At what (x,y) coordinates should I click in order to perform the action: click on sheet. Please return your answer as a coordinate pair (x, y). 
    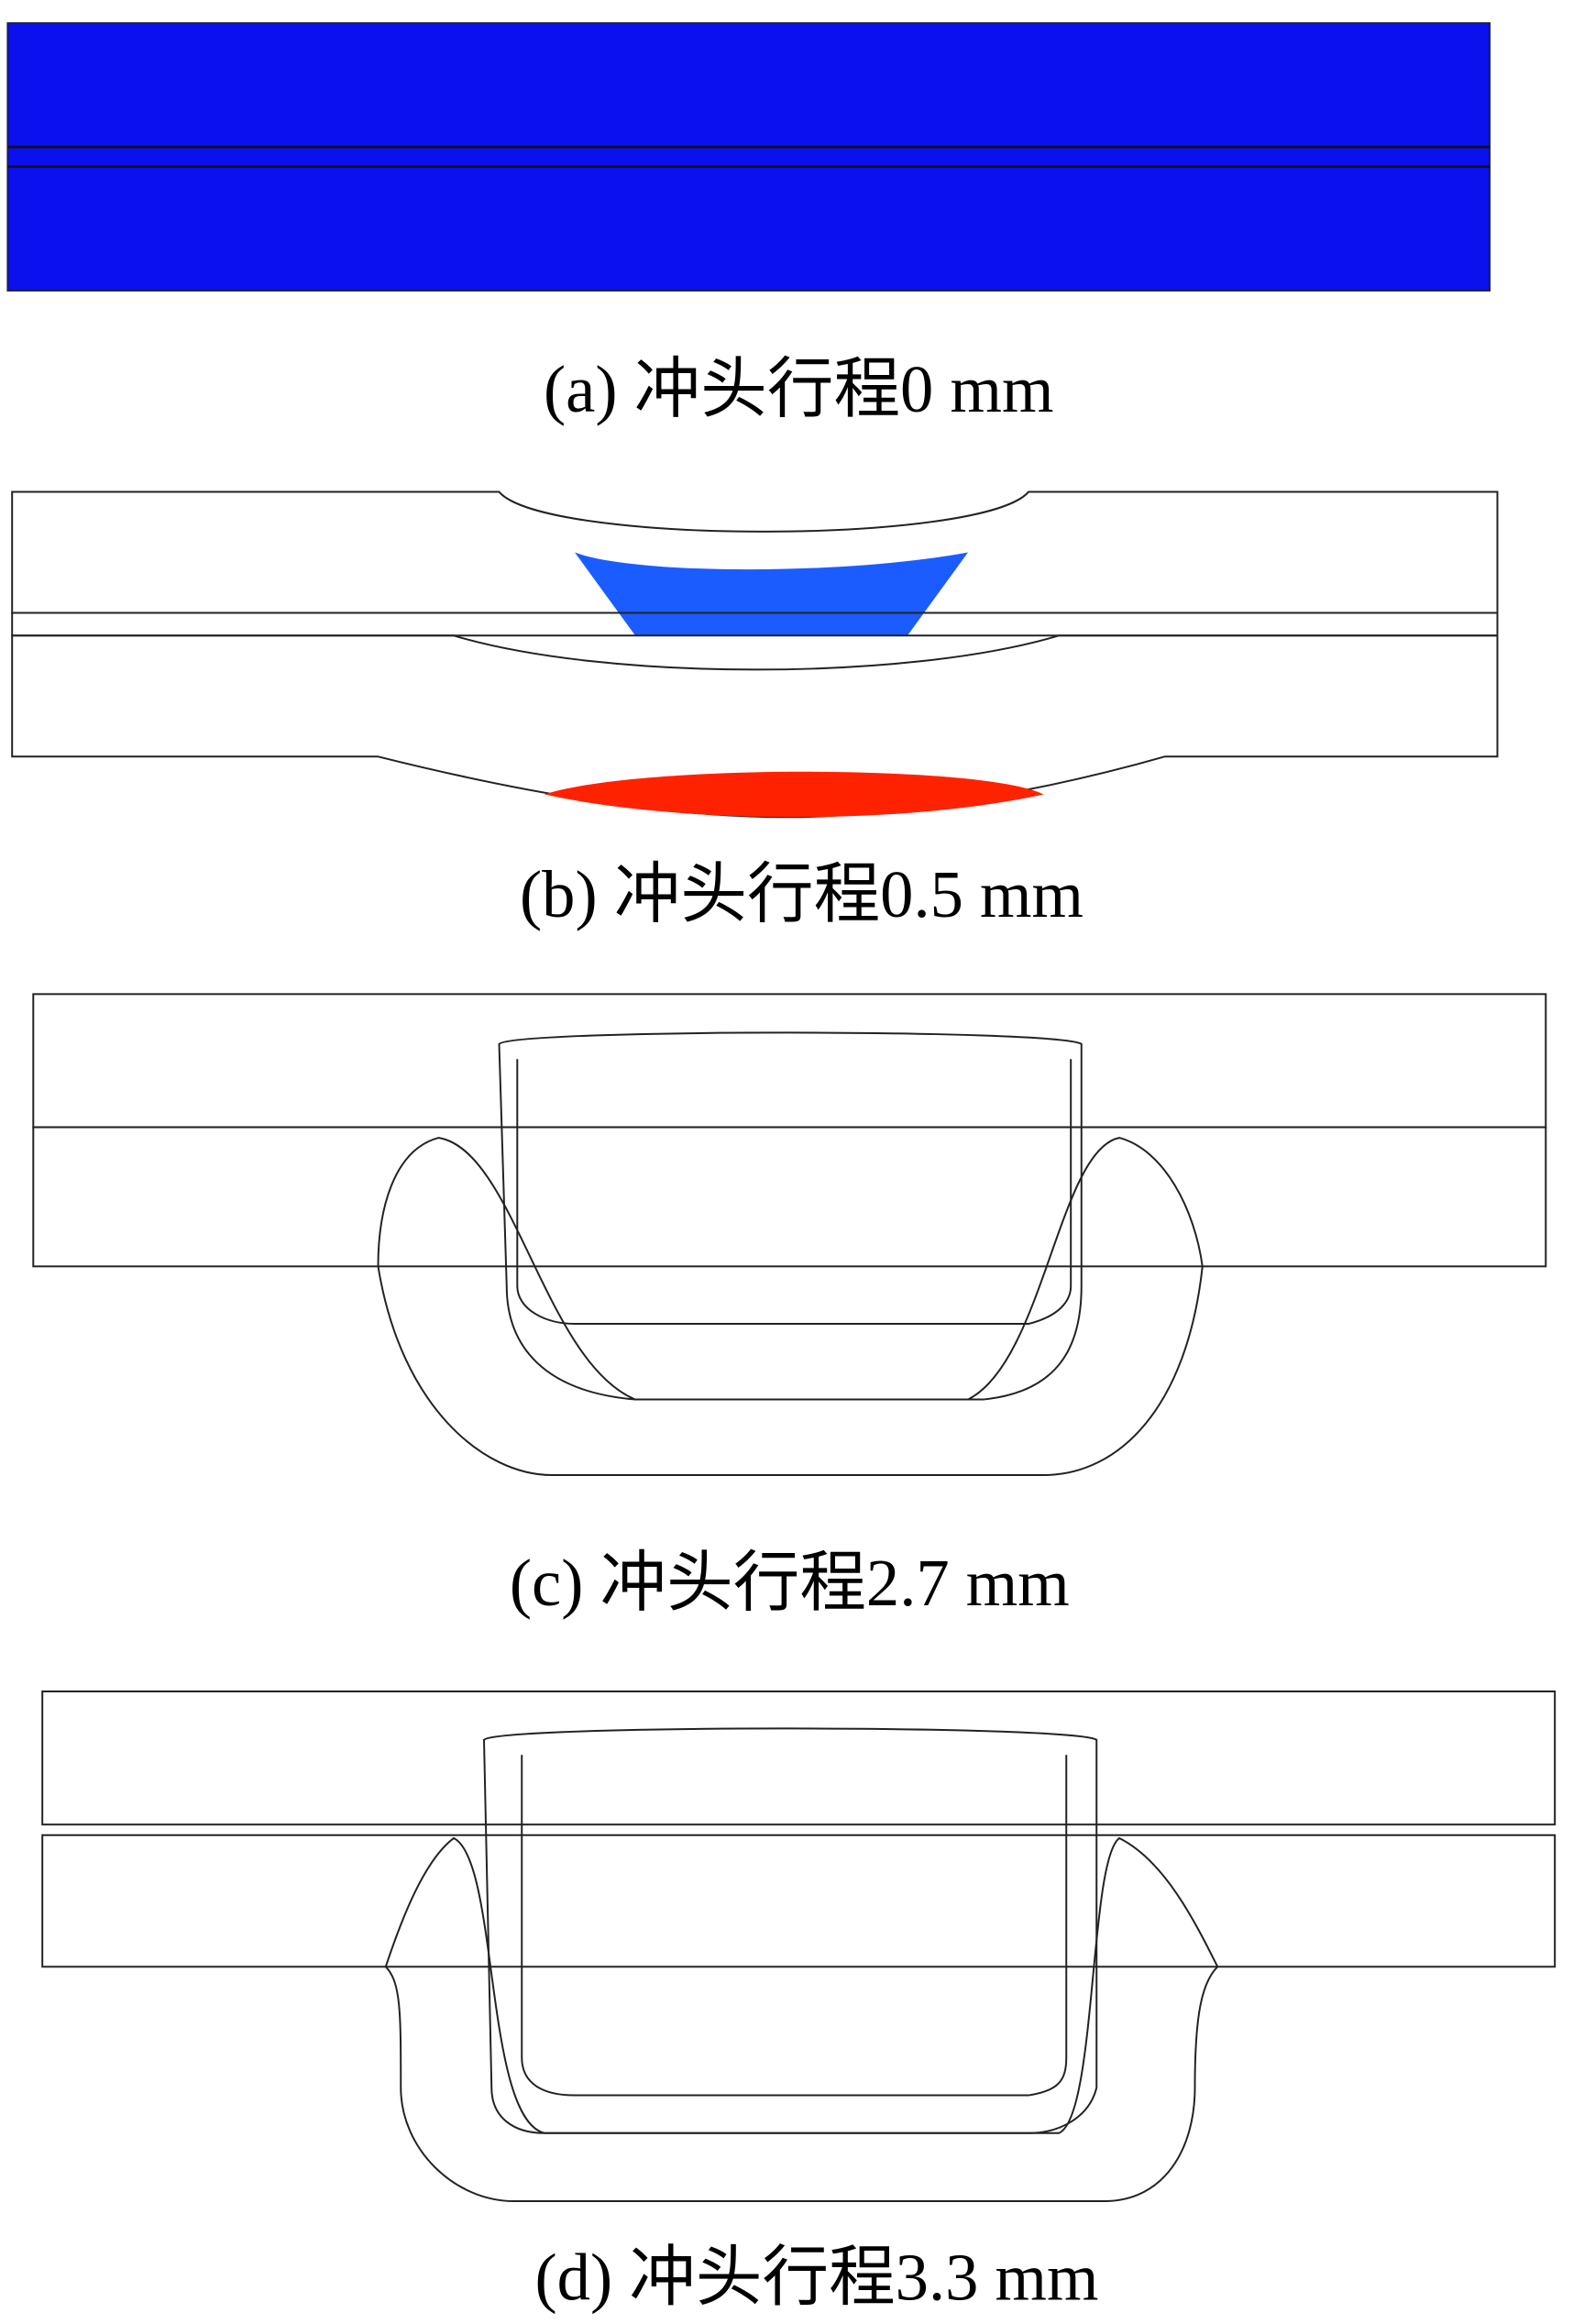
    Looking at the image, I should click on (748, 157).